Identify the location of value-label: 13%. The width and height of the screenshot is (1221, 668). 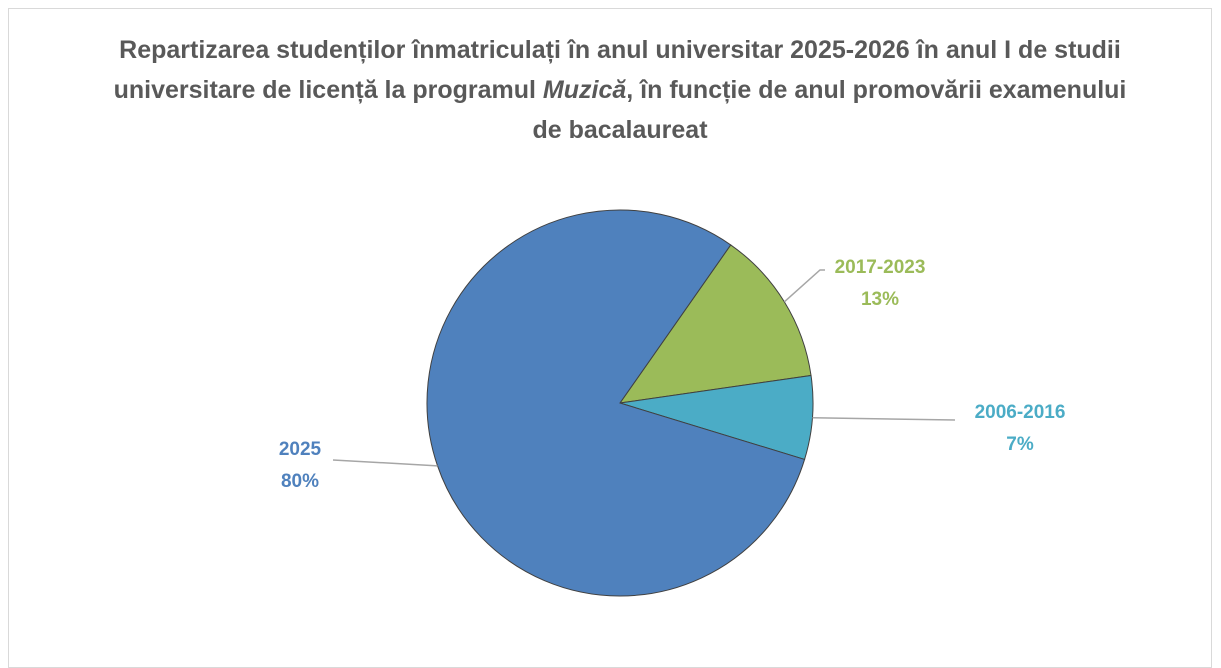
(880, 299).